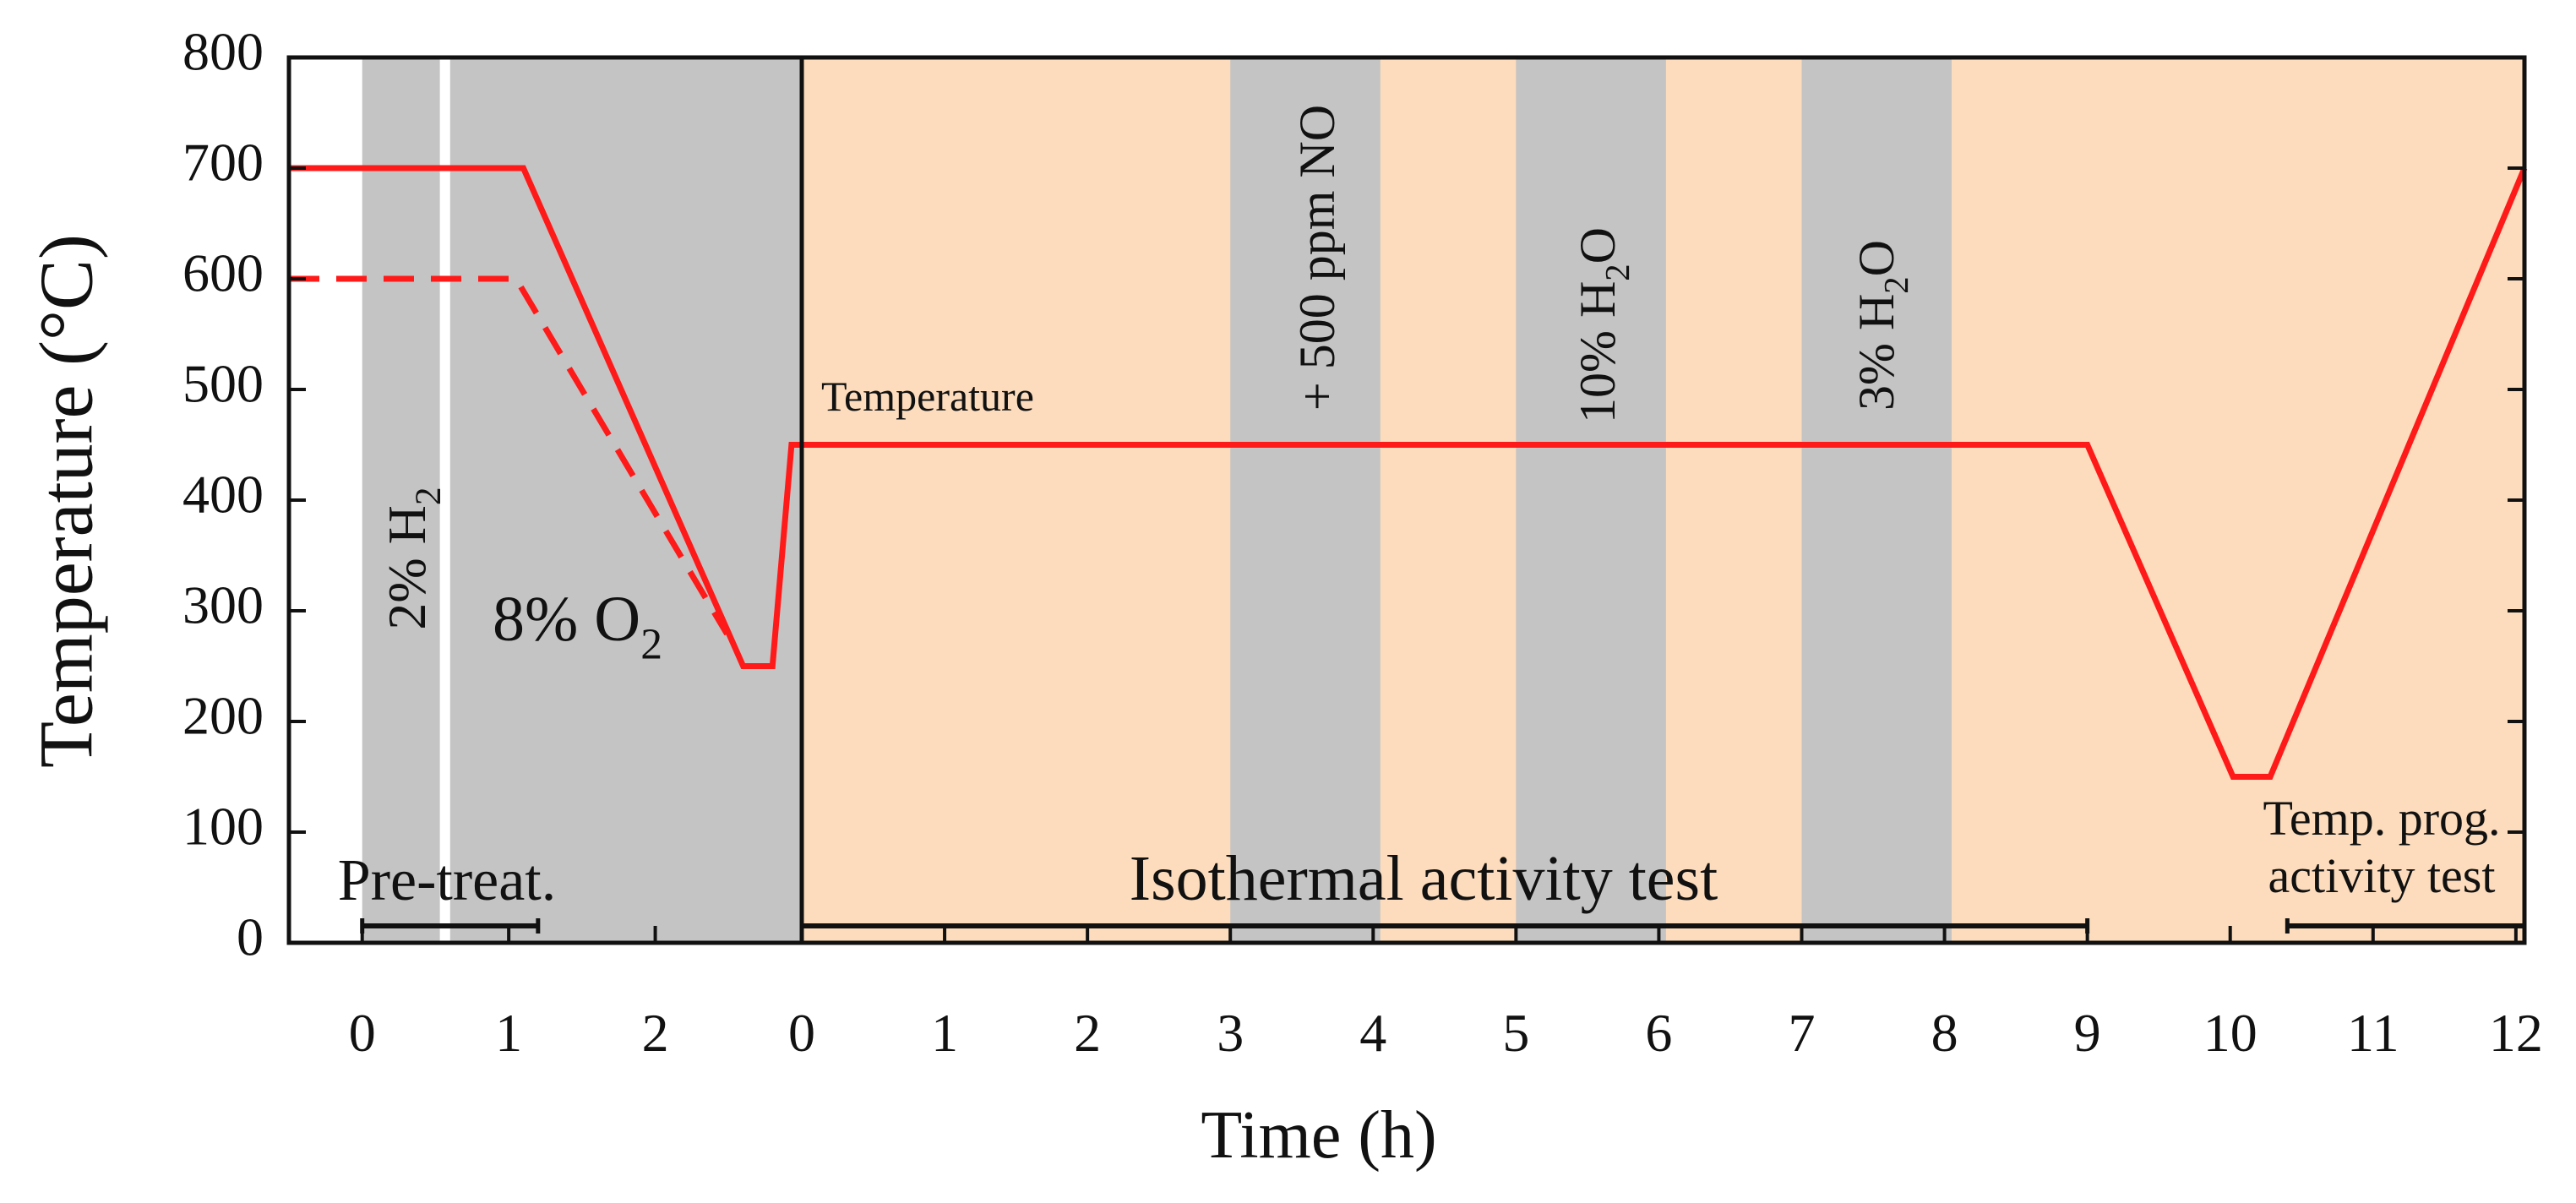 The height and width of the screenshot is (1203, 2576). I want to click on x-tick-label: 6, so click(1658, 1033).